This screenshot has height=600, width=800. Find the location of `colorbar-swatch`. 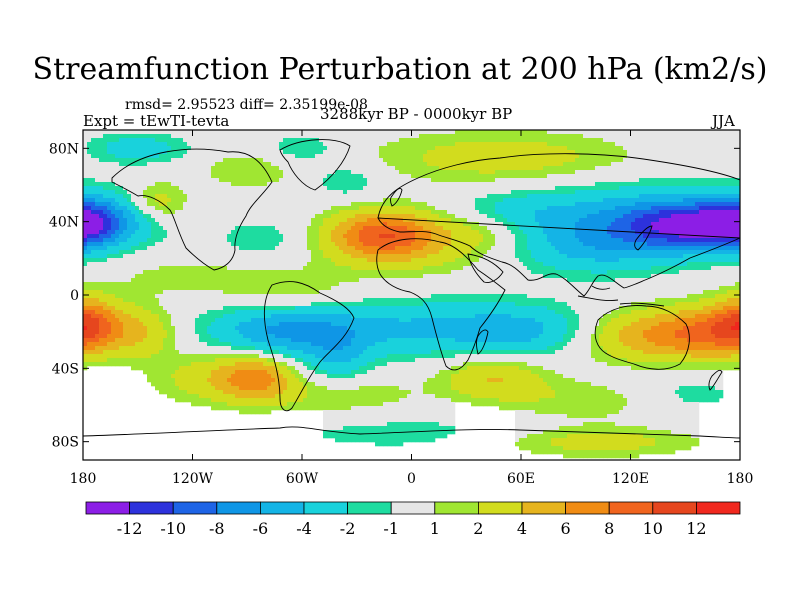

colorbar-swatch is located at coordinates (195, 508).